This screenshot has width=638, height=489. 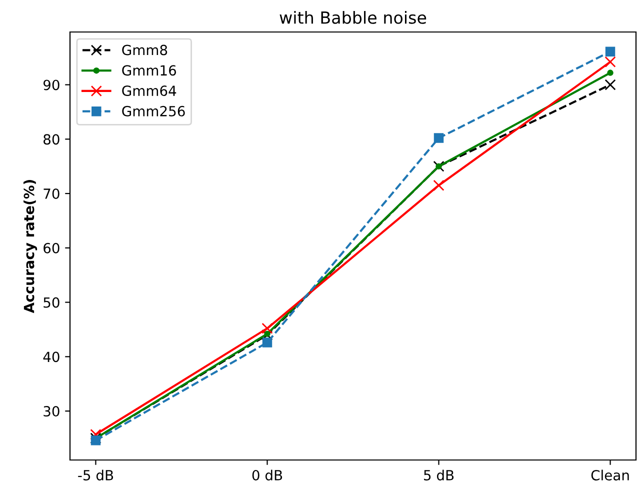 I want to click on y-axis-title: Accuracy rate(%), so click(x=31, y=247).